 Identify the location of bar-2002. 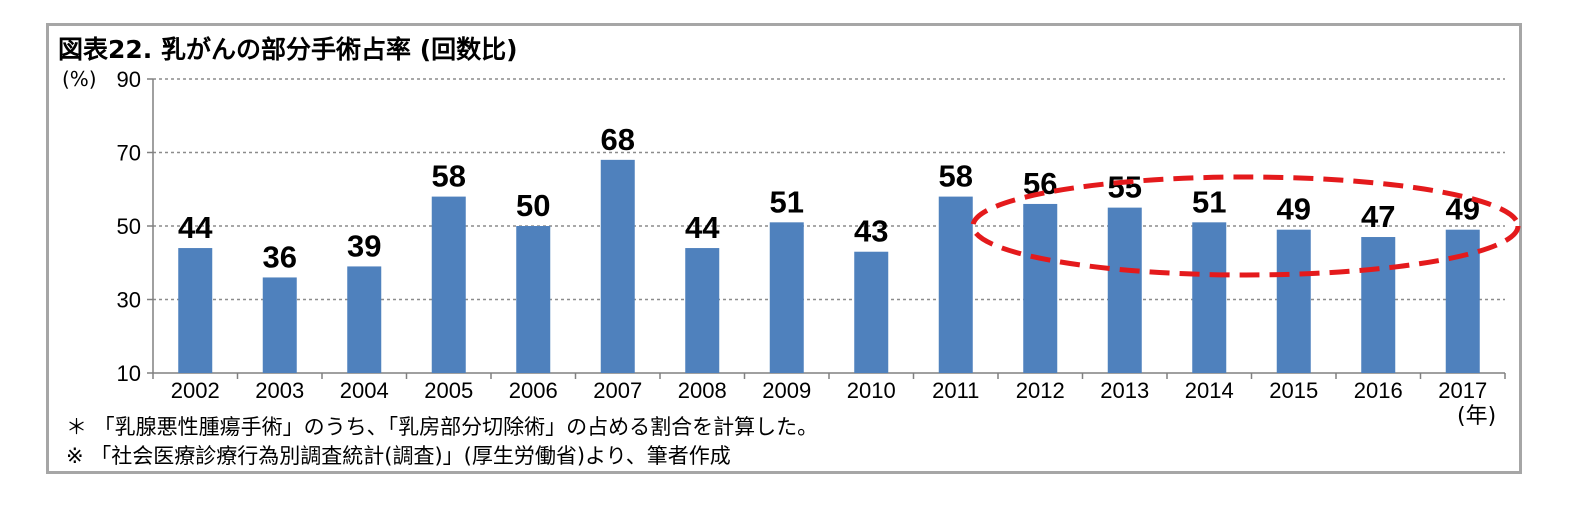
(195, 310).